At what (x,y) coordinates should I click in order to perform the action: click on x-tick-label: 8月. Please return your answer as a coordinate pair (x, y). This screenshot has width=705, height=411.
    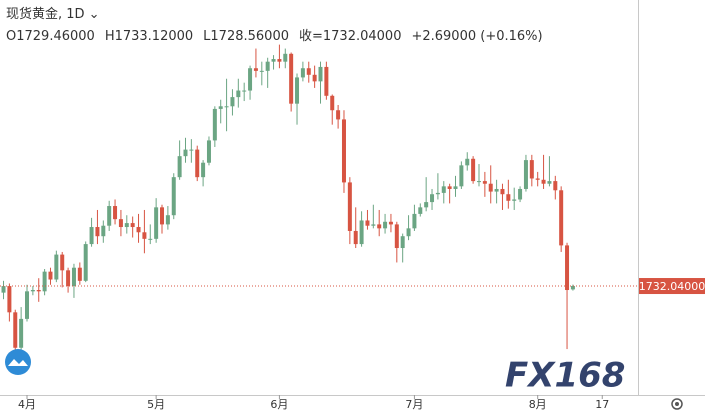
    Looking at the image, I should click on (538, 404).